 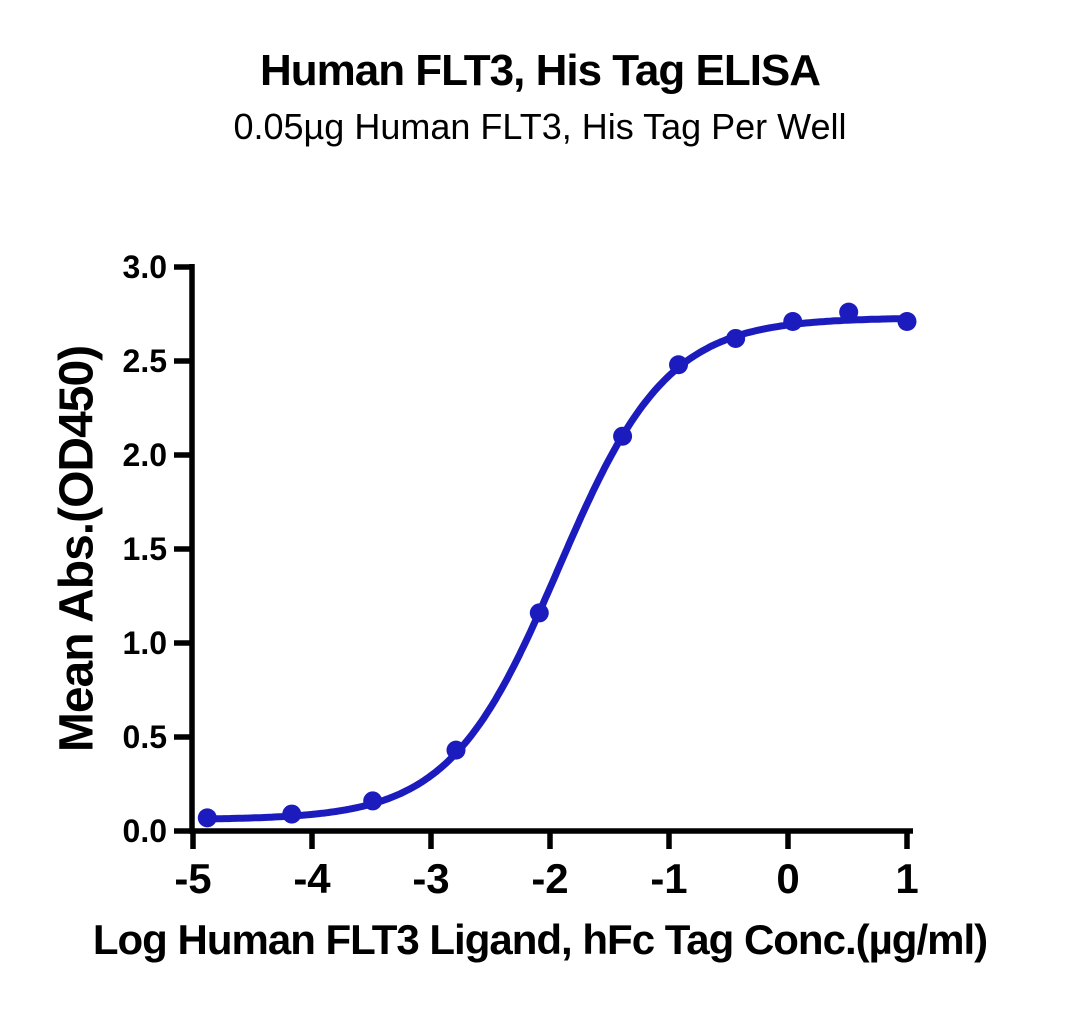 What do you see at coordinates (145, 267) in the screenshot?
I see `y-tick-label: 3.0` at bounding box center [145, 267].